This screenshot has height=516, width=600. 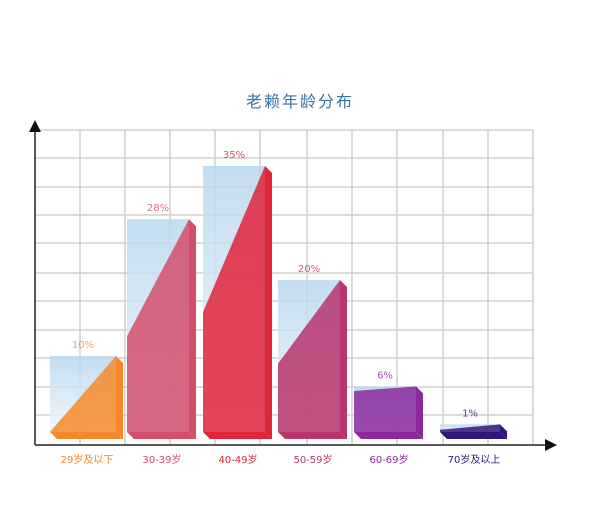 I want to click on x-axis-arrow, so click(x=551, y=445).